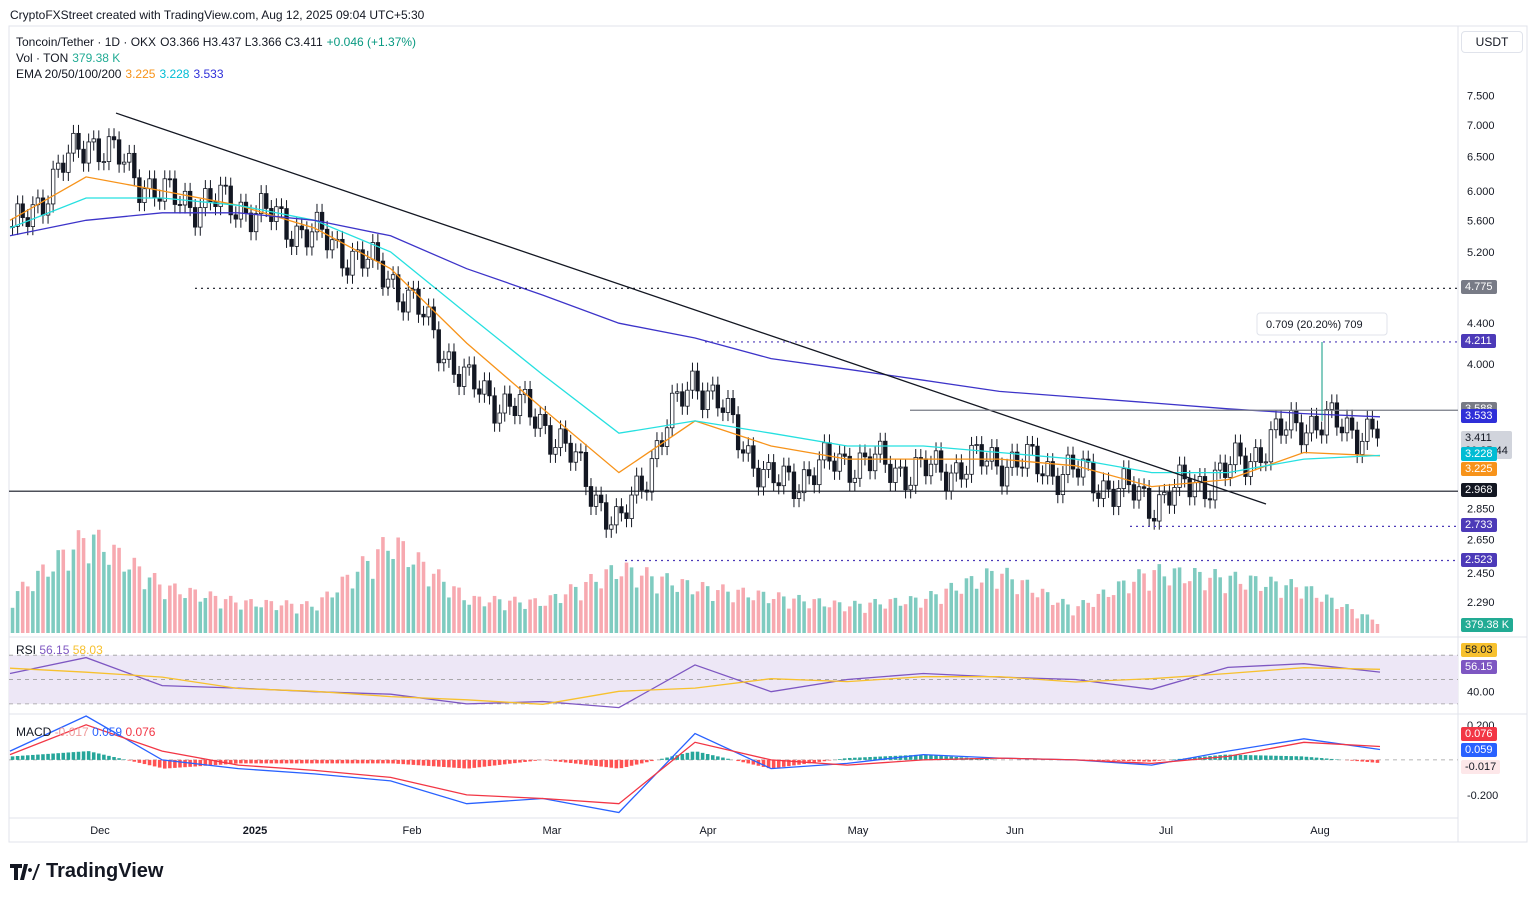  Describe the element at coordinates (1479, 415) in the screenshot. I see `ema200-tag: 3.533` at that location.